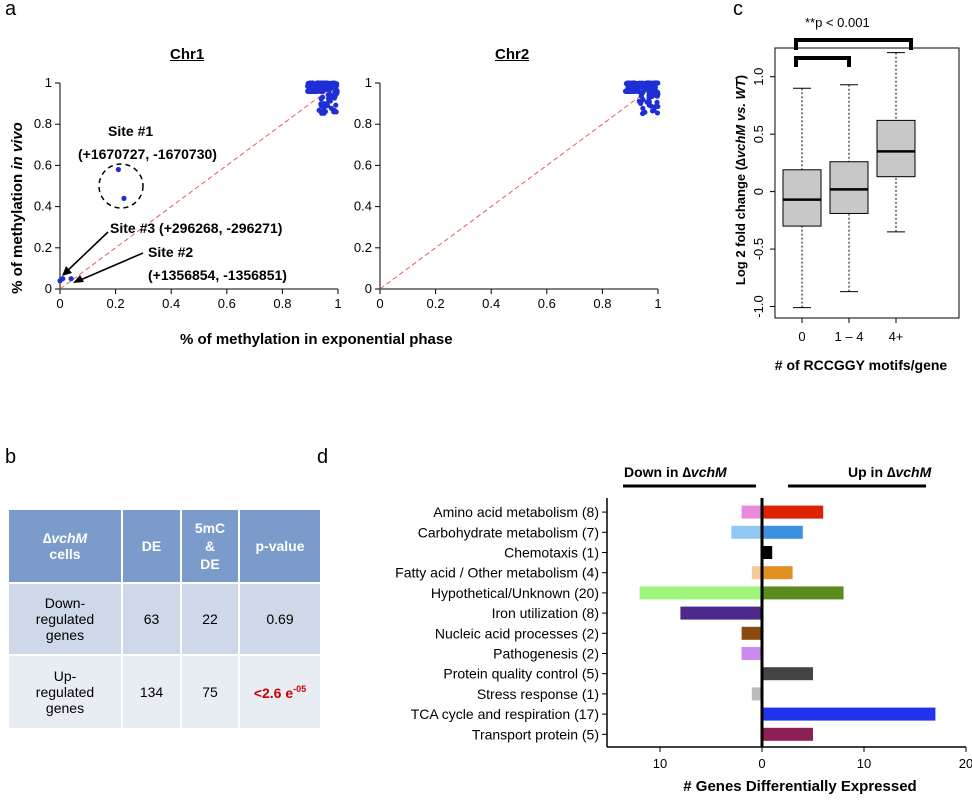  Describe the element at coordinates (368, 288) in the screenshot. I see `y-tick-label: 0` at that location.